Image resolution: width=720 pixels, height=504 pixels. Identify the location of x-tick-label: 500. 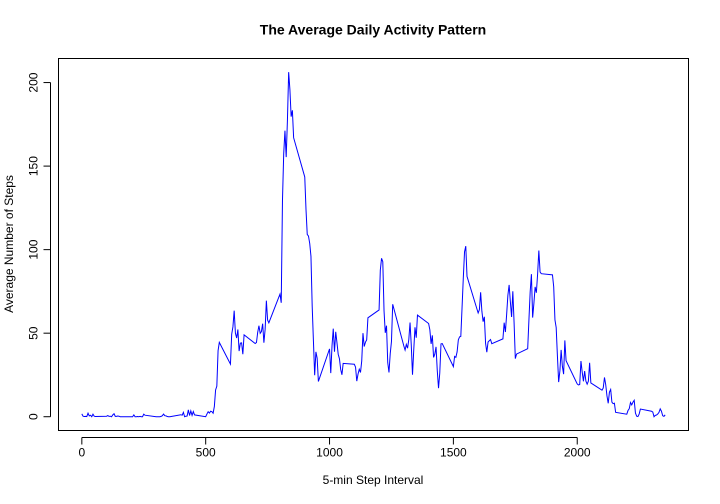
(206, 453).